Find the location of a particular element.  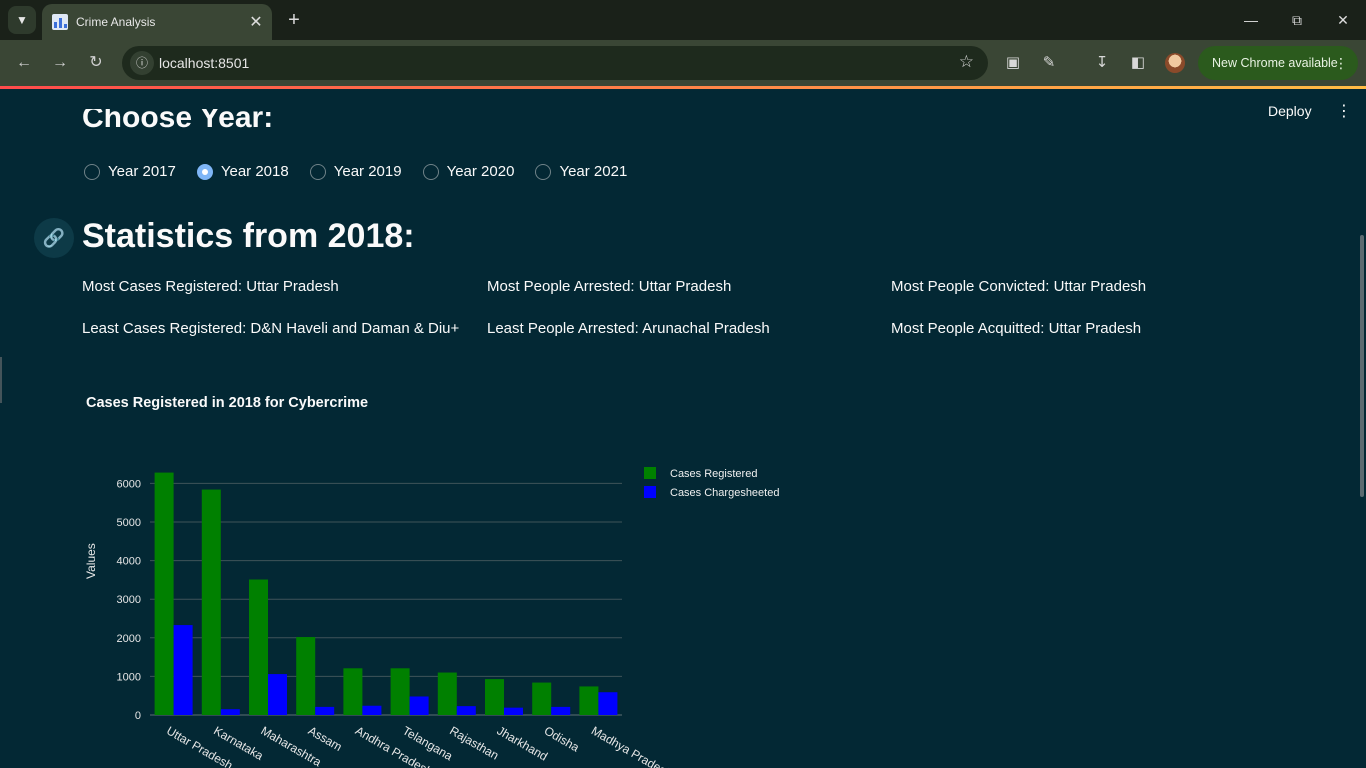

chevron-down-icon: ▼ is located at coordinates (22, 20).